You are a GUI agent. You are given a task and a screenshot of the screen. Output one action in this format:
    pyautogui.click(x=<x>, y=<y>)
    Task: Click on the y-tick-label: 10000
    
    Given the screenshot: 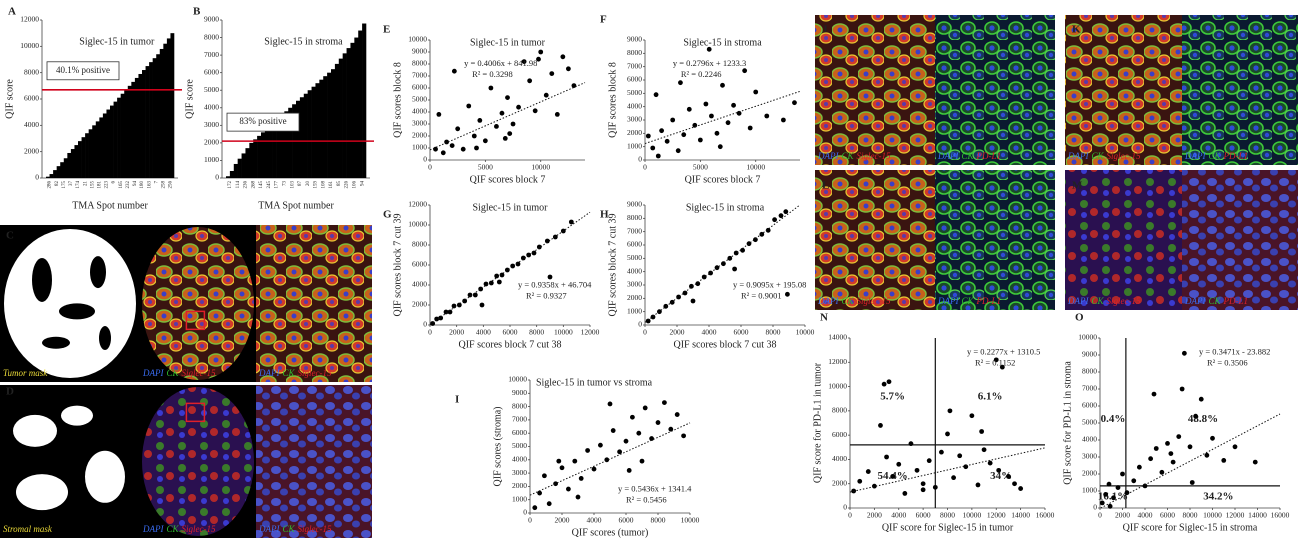 What is the action you would take?
    pyautogui.click(x=517, y=379)
    